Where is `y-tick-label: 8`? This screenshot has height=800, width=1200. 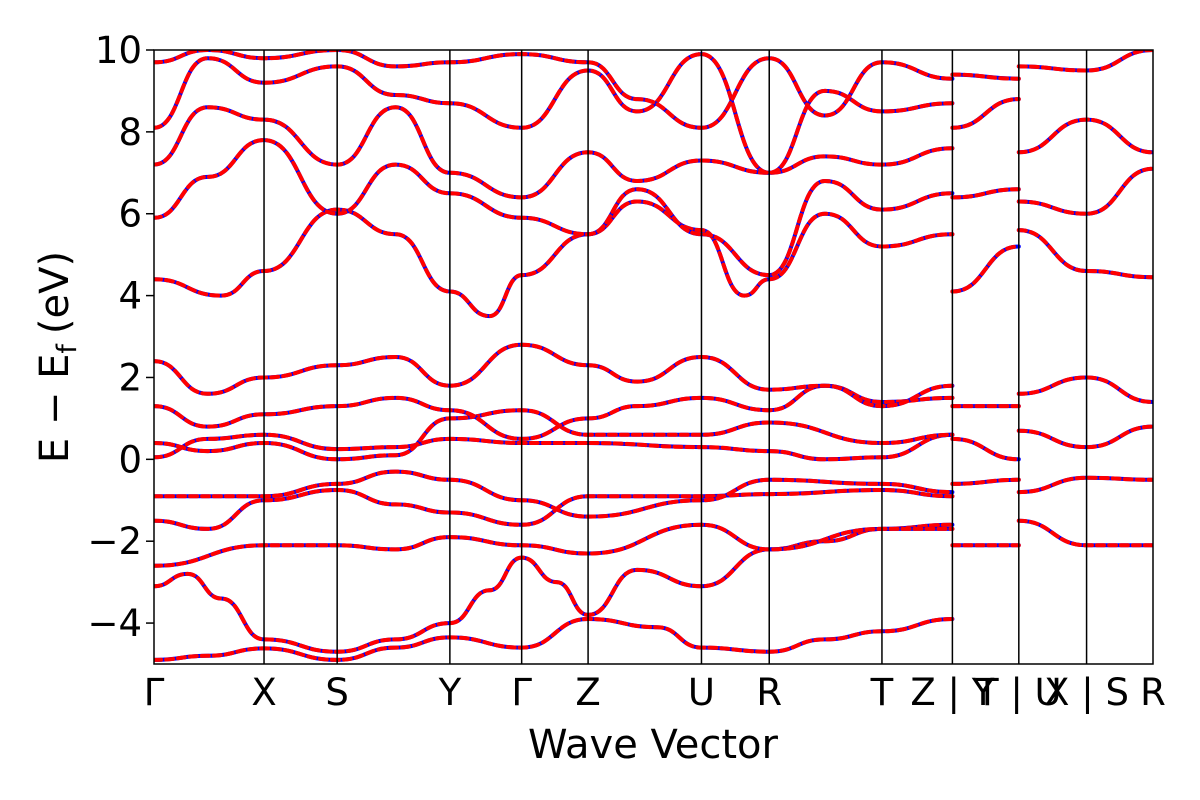 y-tick-label: 8 is located at coordinates (130, 132).